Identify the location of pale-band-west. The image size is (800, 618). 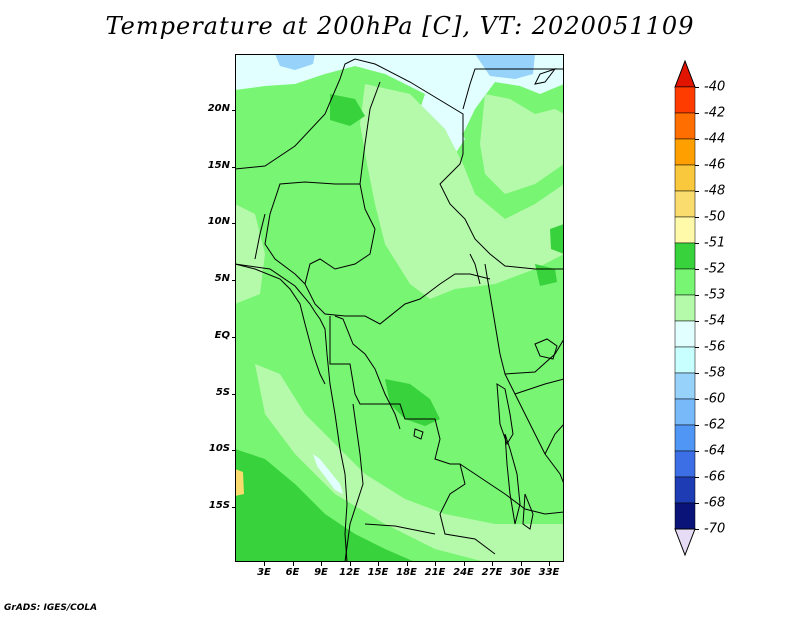
(250, 254).